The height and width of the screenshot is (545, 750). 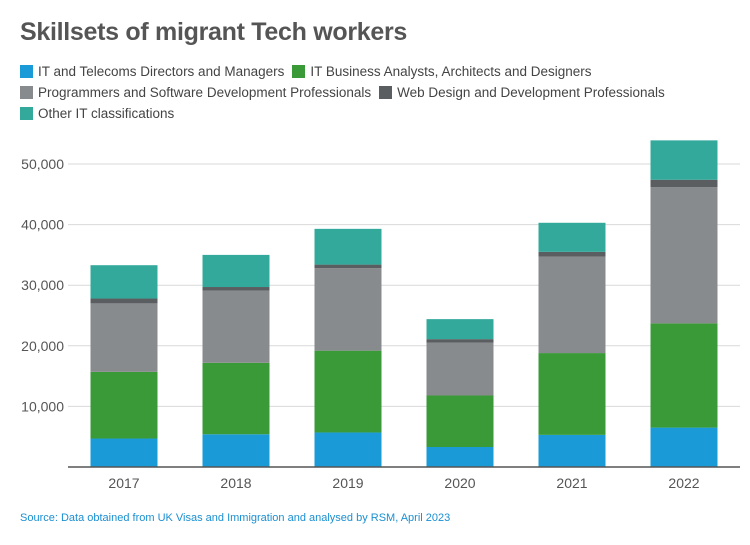 I want to click on legend-item-web-design: Web Design and Development Professionals, so click(x=522, y=92).